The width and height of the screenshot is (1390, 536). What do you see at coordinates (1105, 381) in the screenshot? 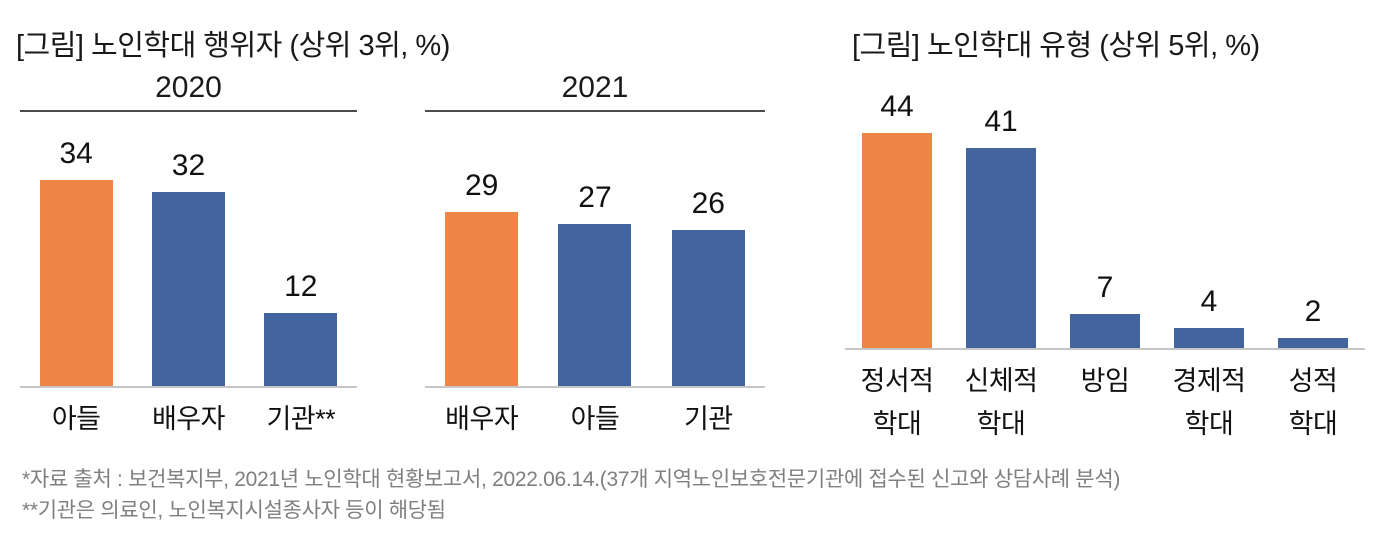
I see `bar-category-label: 방임` at bounding box center [1105, 381].